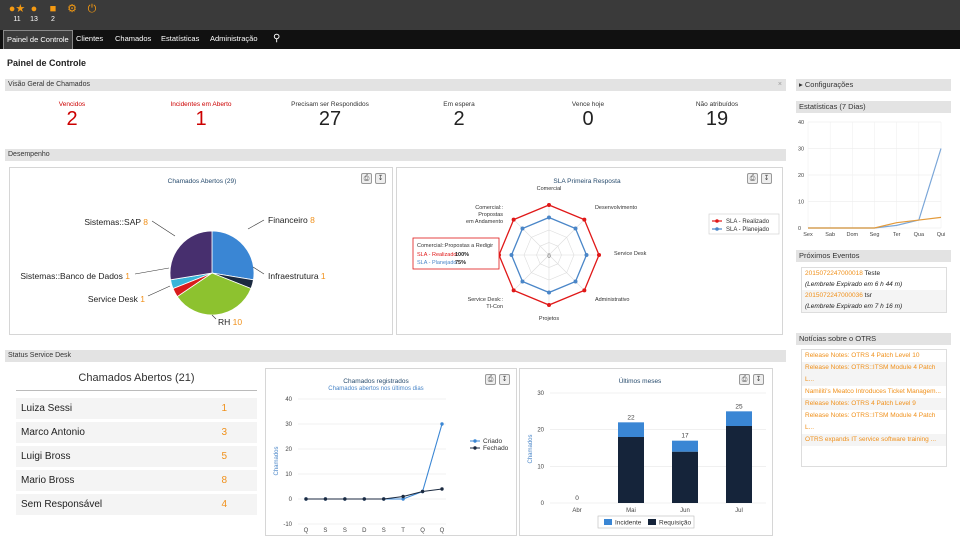 The image size is (960, 546). What do you see at coordinates (92, 9) in the screenshot?
I see `power-icon: ⏻` at bounding box center [92, 9].